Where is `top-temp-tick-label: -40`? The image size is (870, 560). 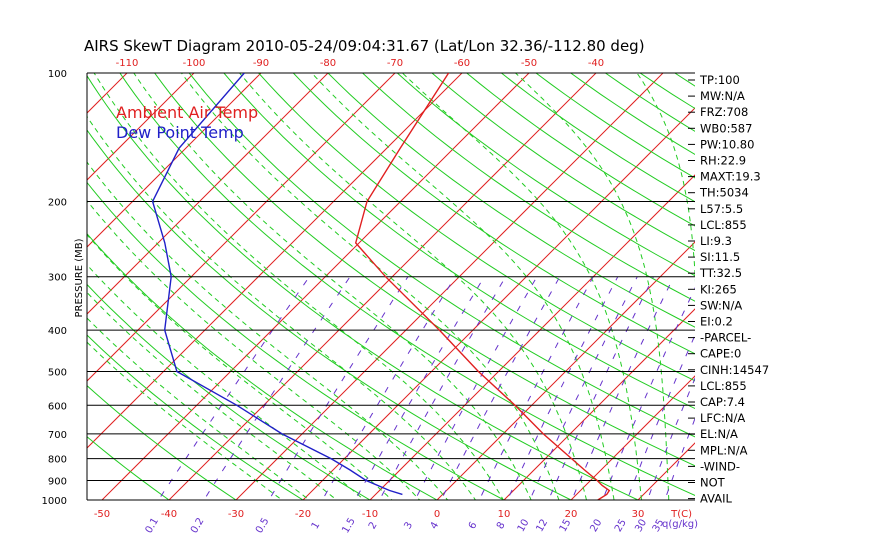 top-temp-tick-label: -40 is located at coordinates (596, 63).